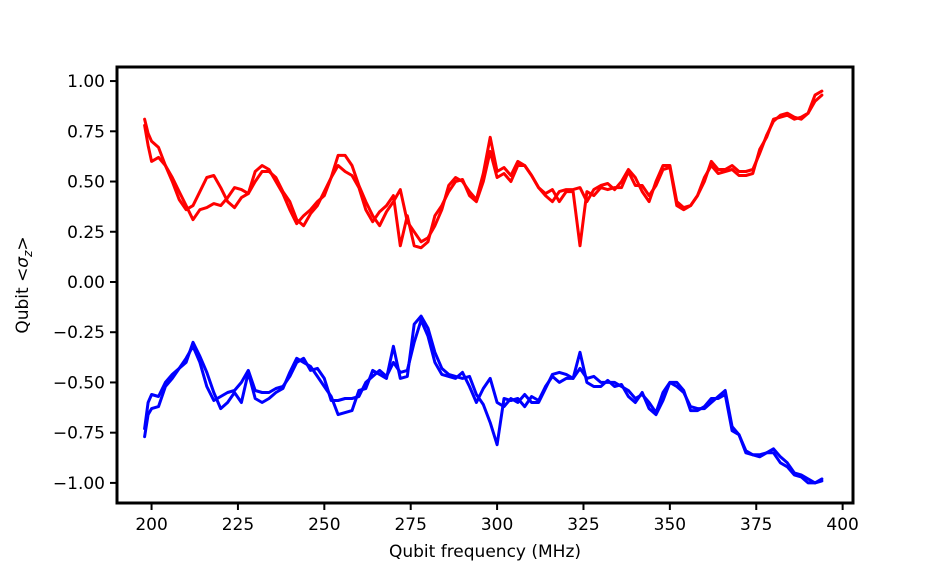 Image resolution: width=947 pixels, height=568 pixels. What do you see at coordinates (79, 484) in the screenshot?
I see `y-tick-label: −1.00` at bounding box center [79, 484].